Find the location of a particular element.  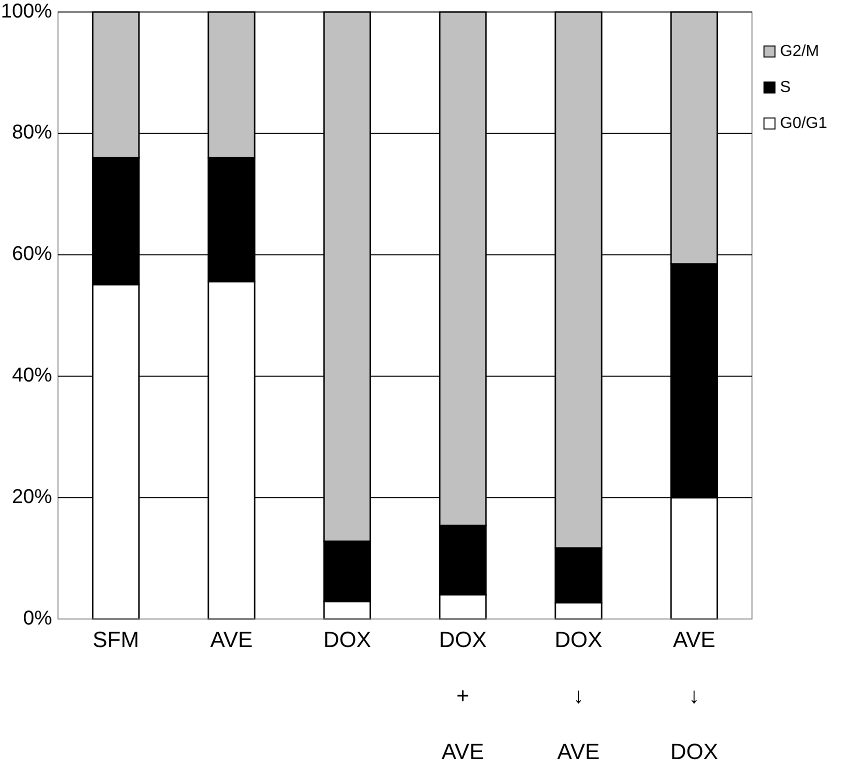

y-tick-label: 20% is located at coordinates (32, 497).